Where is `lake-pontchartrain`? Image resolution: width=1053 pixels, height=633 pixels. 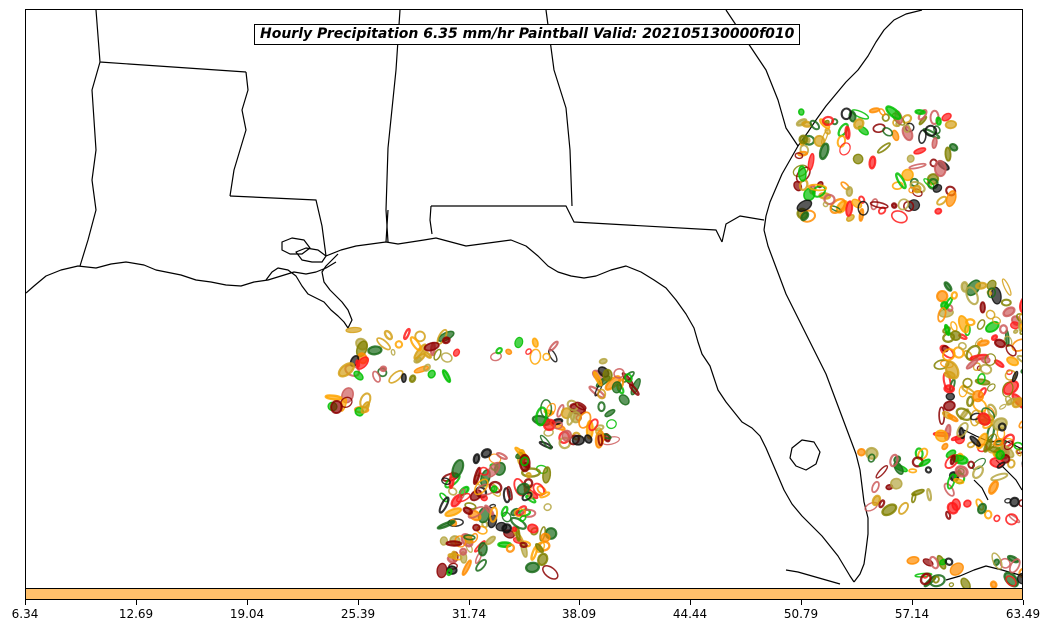
lake-pontchartrain is located at coordinates (296, 246).